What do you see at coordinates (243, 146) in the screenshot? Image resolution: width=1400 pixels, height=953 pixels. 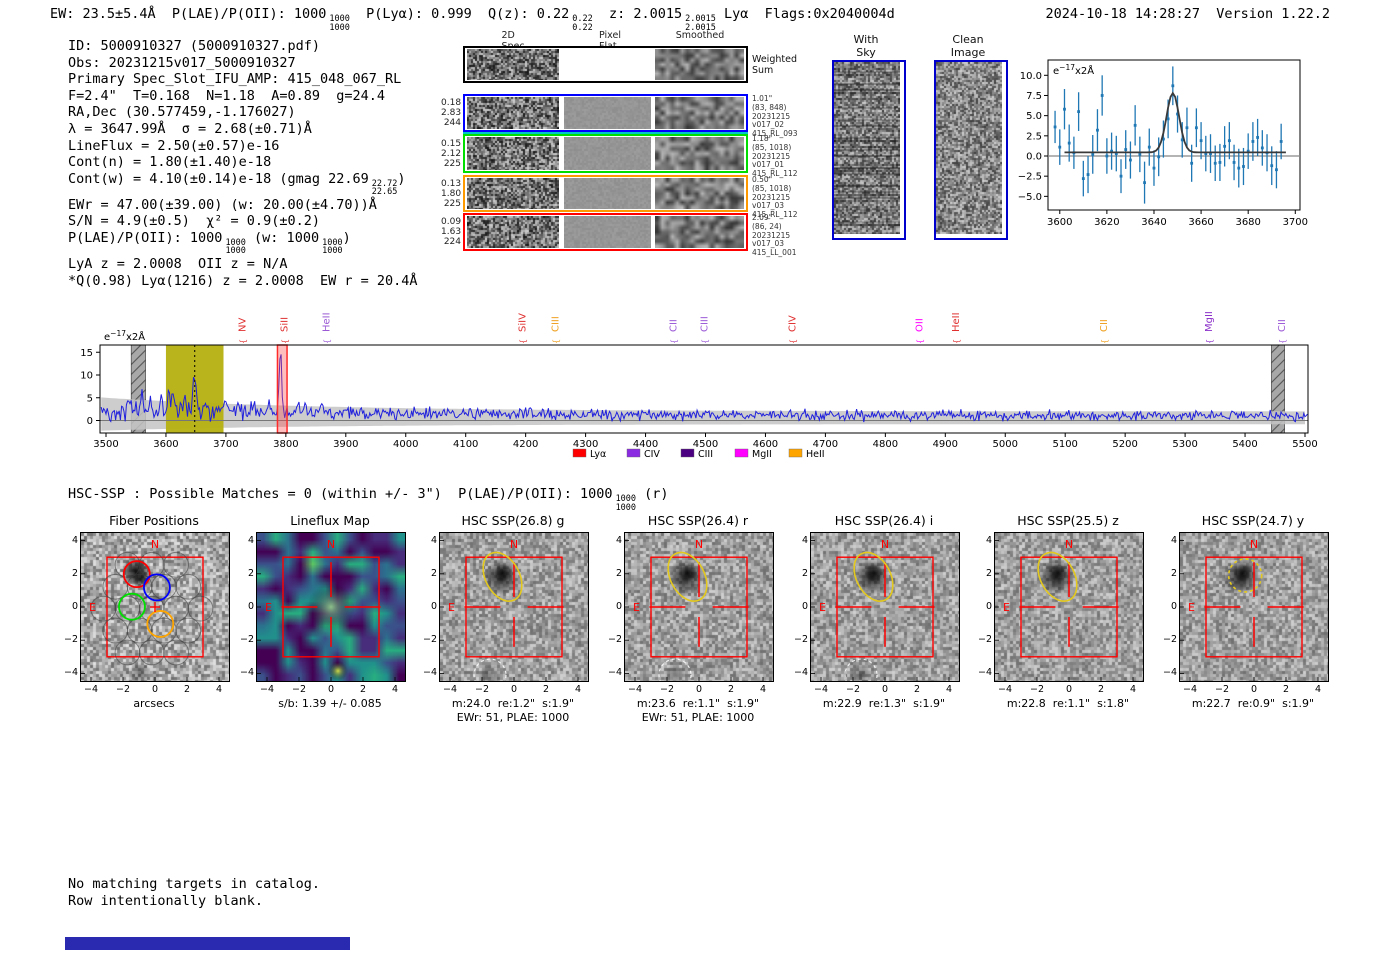 I see `info-line: LineFlux = 2.50(±0.57)e-16` at bounding box center [243, 146].